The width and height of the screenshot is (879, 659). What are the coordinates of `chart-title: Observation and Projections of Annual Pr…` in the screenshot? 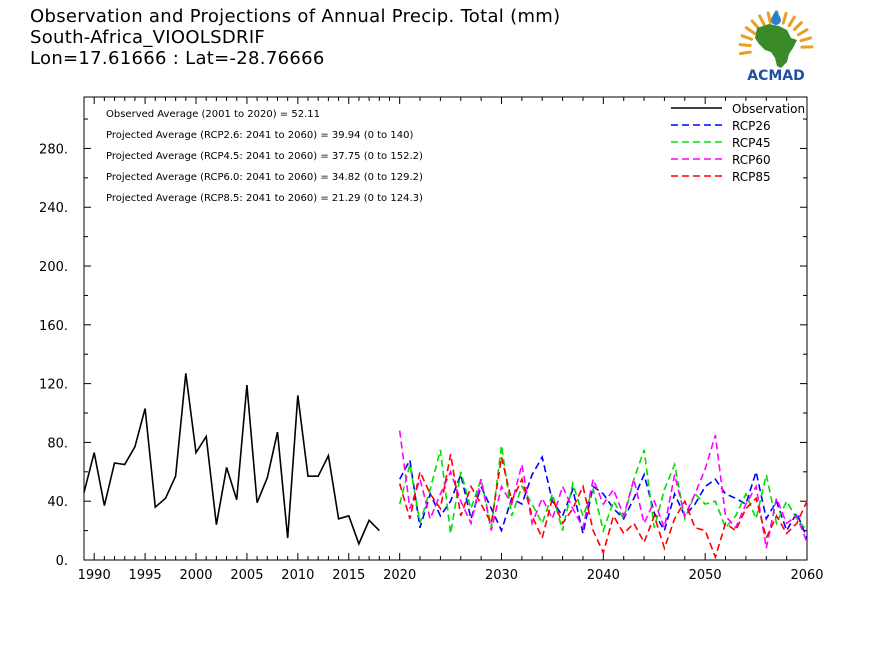 It's located at (295, 16).